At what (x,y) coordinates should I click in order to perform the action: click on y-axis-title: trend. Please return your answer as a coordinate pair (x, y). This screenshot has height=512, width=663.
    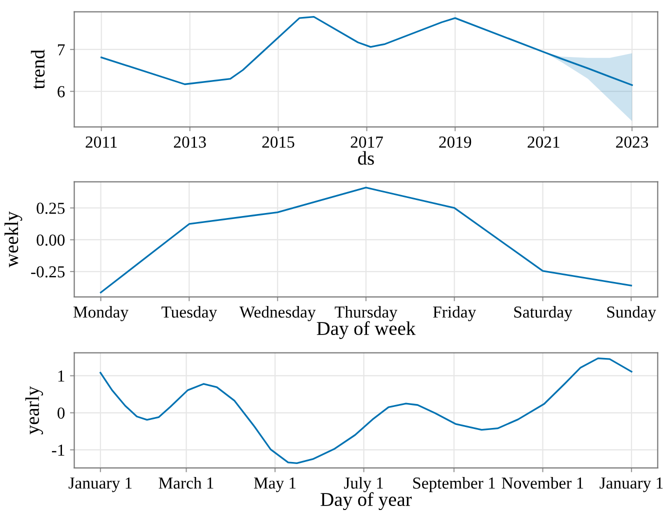
    Looking at the image, I should click on (37, 70).